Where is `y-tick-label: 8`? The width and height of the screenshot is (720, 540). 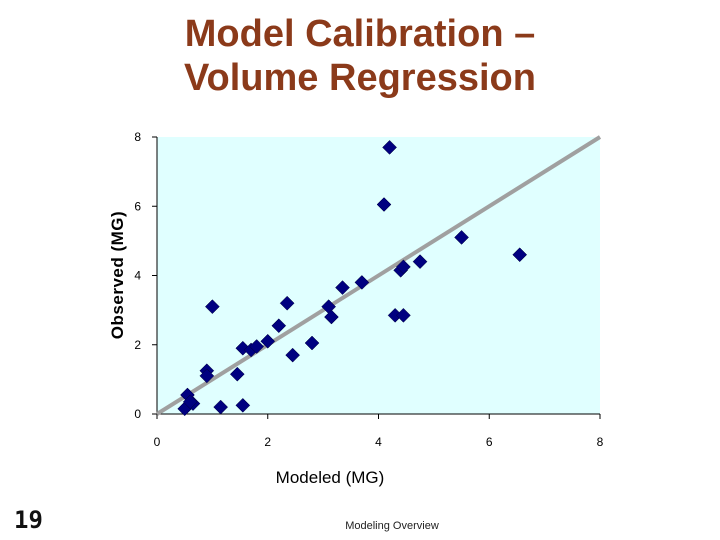
y-tick-label: 8 is located at coordinates (137, 137).